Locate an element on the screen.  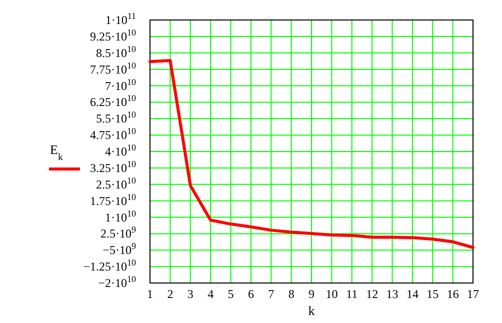
y-tick-label: 5.5·10$^{10}$ is located at coordinates (116, 118).